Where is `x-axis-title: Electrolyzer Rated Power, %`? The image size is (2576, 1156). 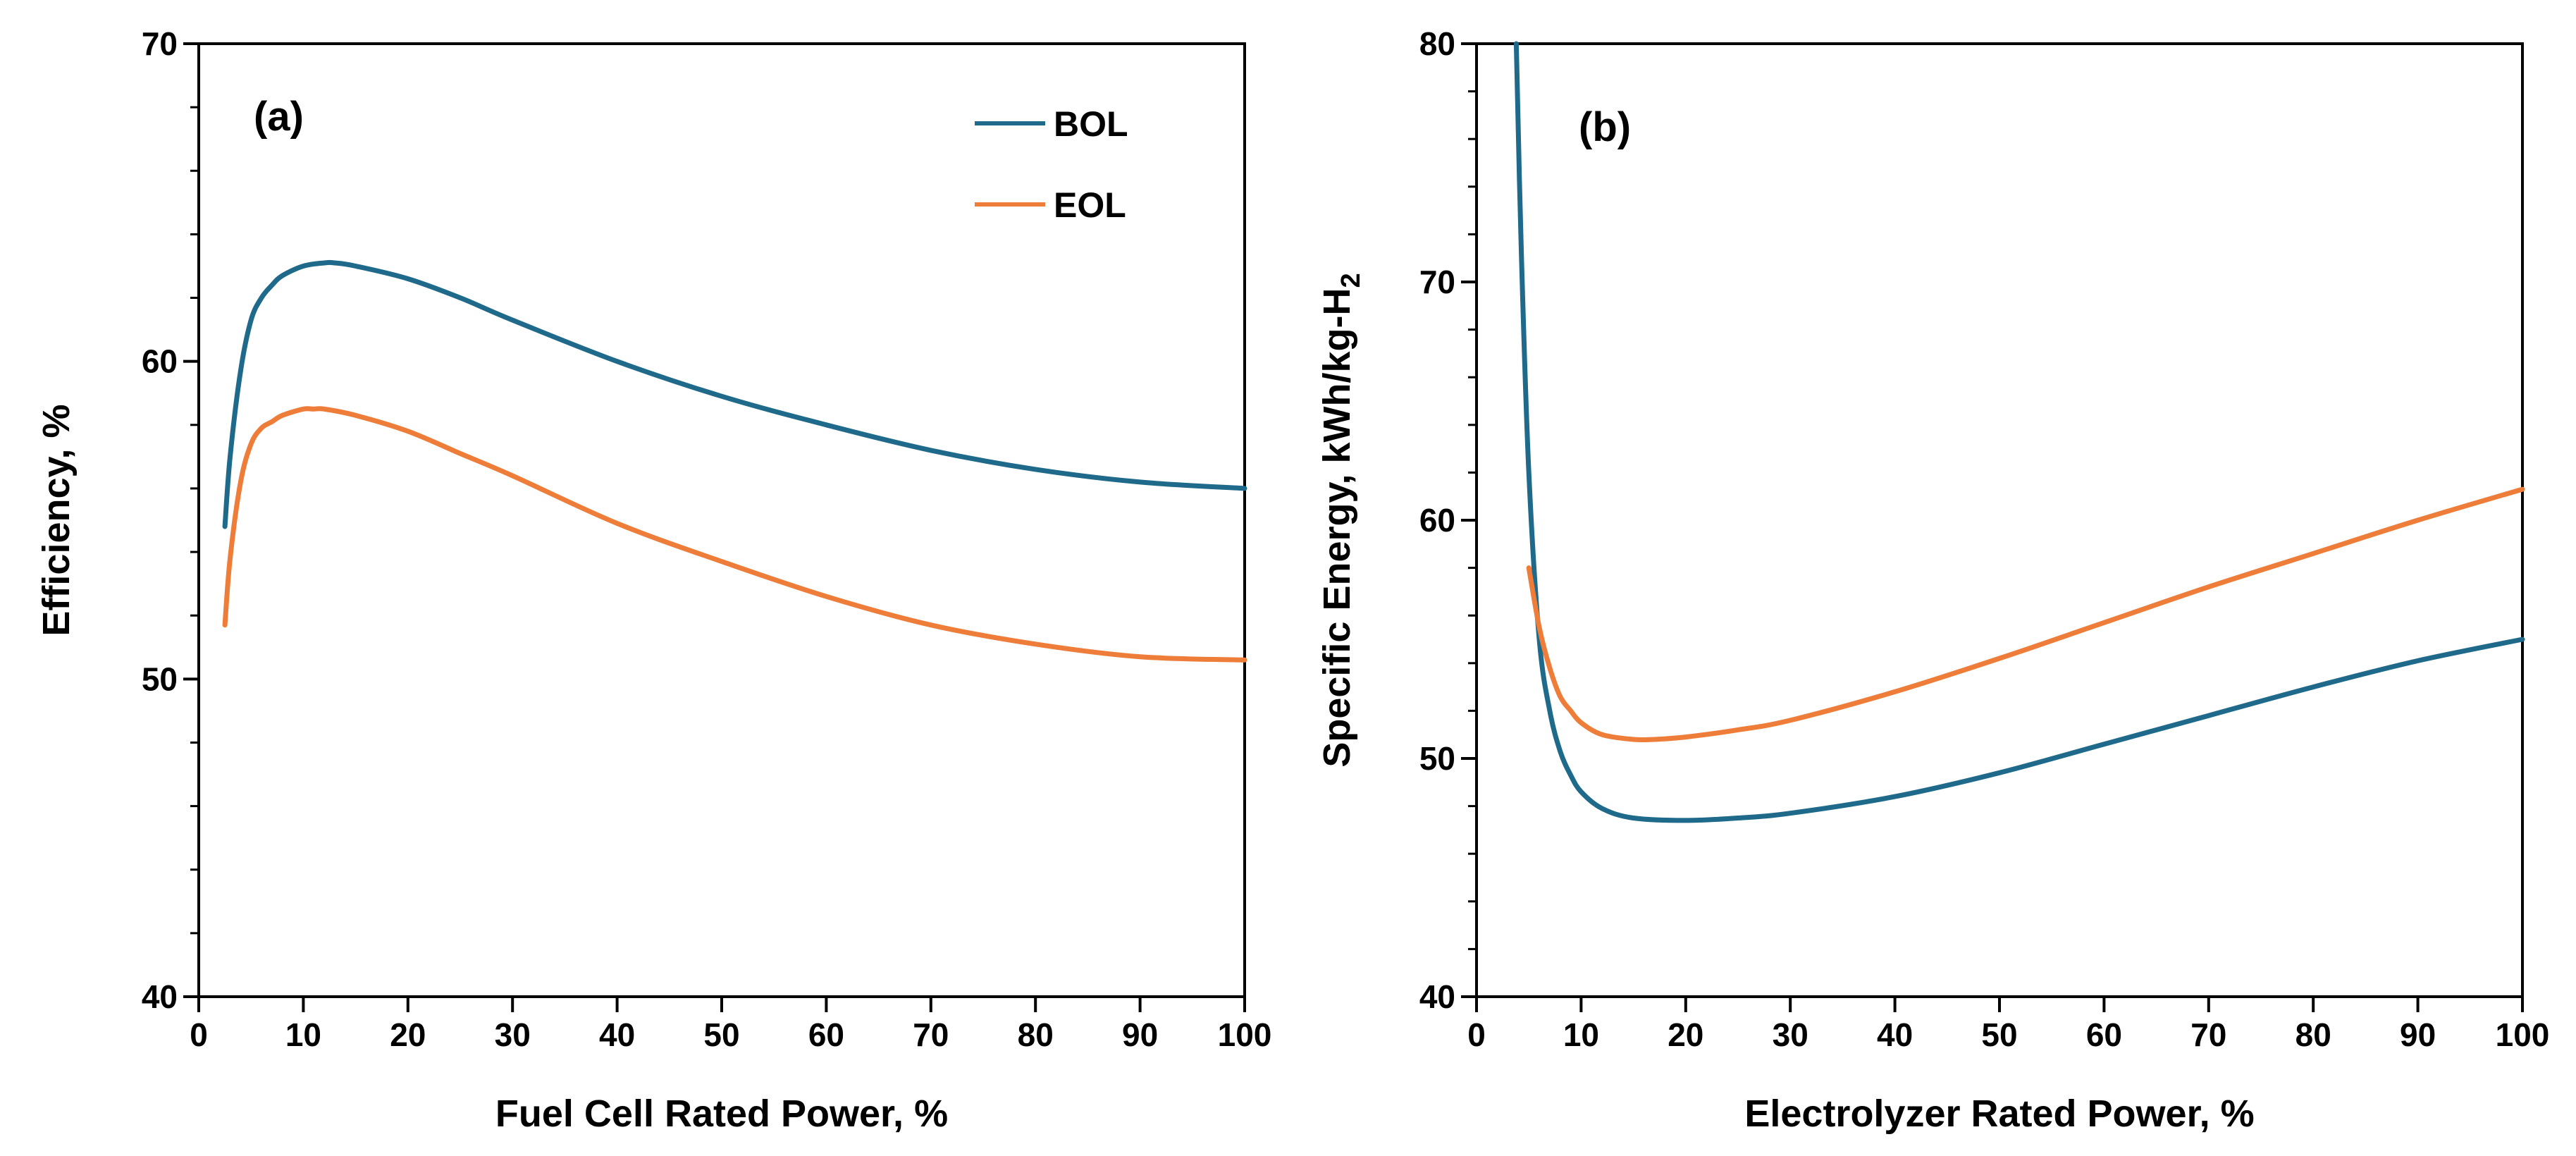
x-axis-title: Electrolyzer Rated Power, % is located at coordinates (1999, 1114).